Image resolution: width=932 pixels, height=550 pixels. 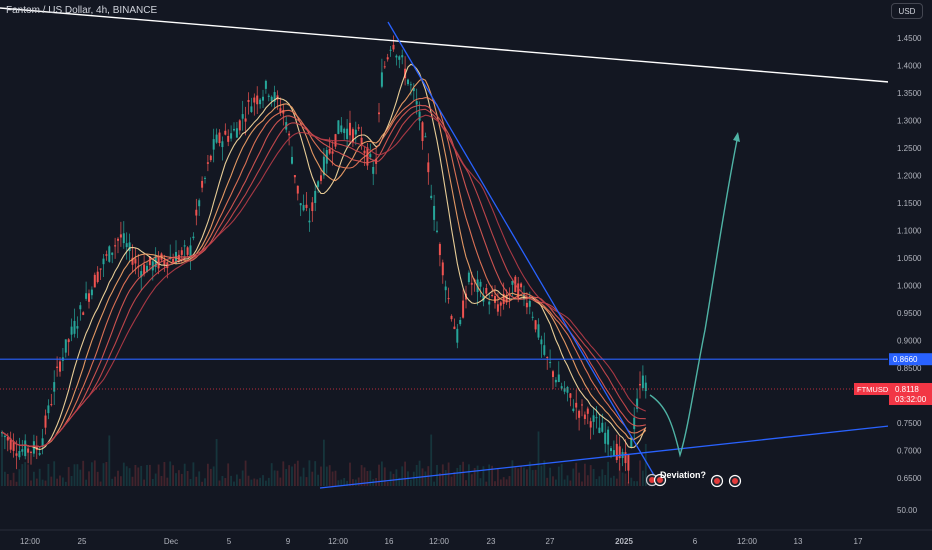 What do you see at coordinates (873, 389) in the screenshot?
I see `symbol-tag-text: FTMUSD` at bounding box center [873, 389].